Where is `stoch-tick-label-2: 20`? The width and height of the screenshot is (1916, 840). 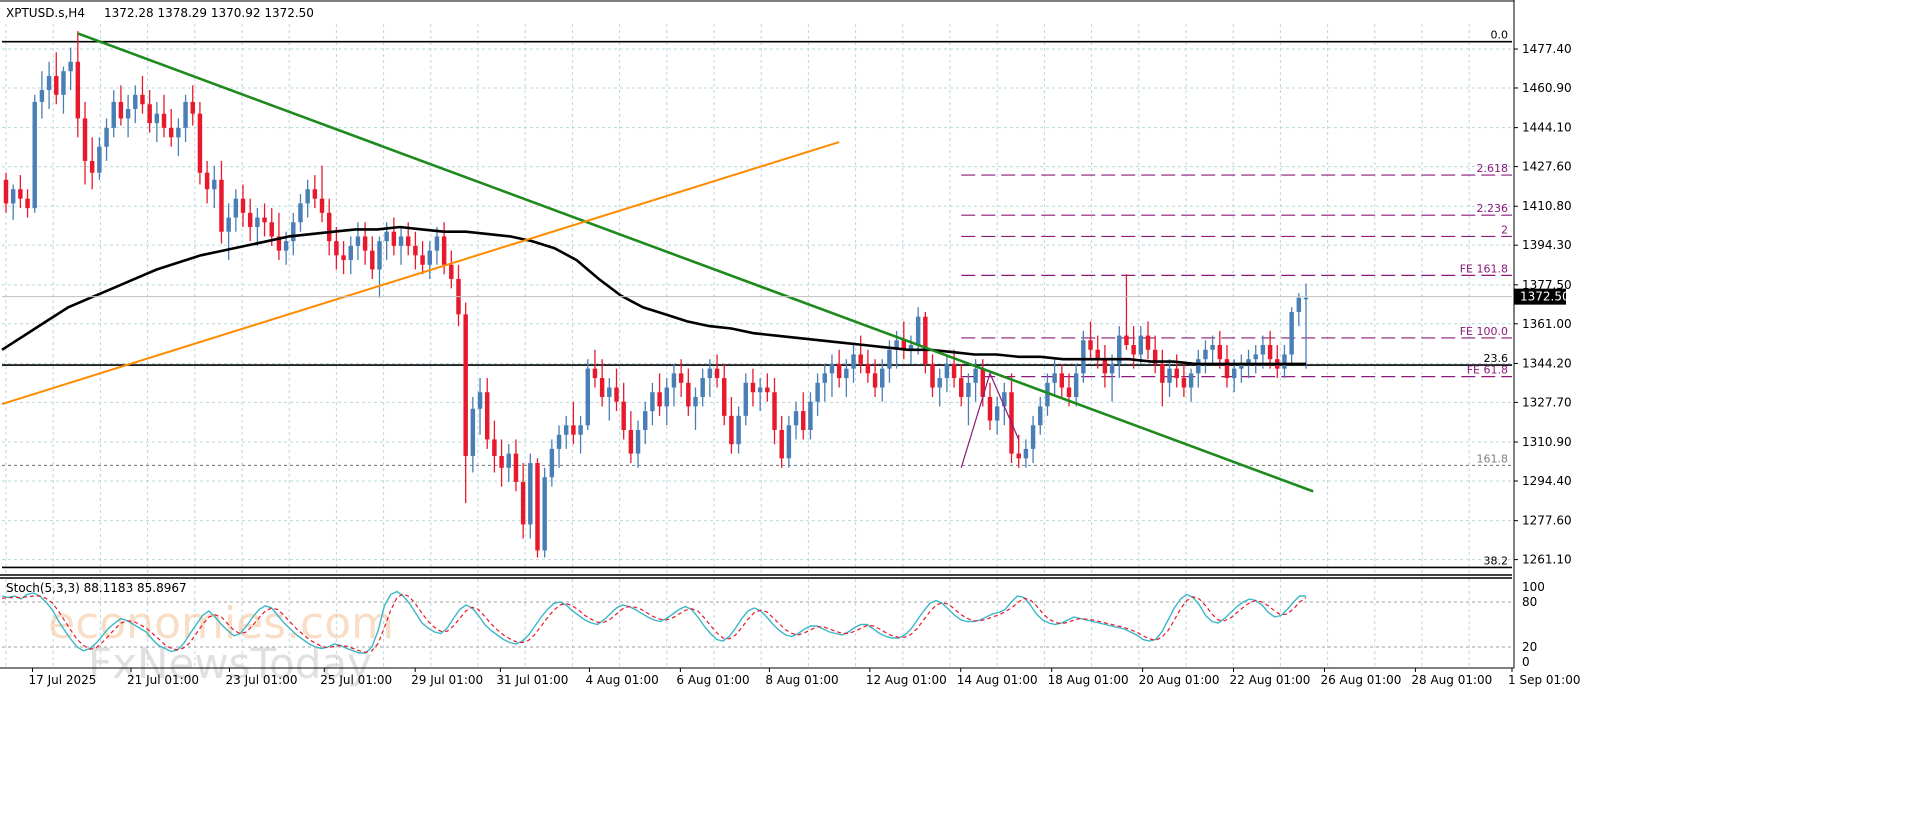 stoch-tick-label-2: 20 is located at coordinates (1529, 647).